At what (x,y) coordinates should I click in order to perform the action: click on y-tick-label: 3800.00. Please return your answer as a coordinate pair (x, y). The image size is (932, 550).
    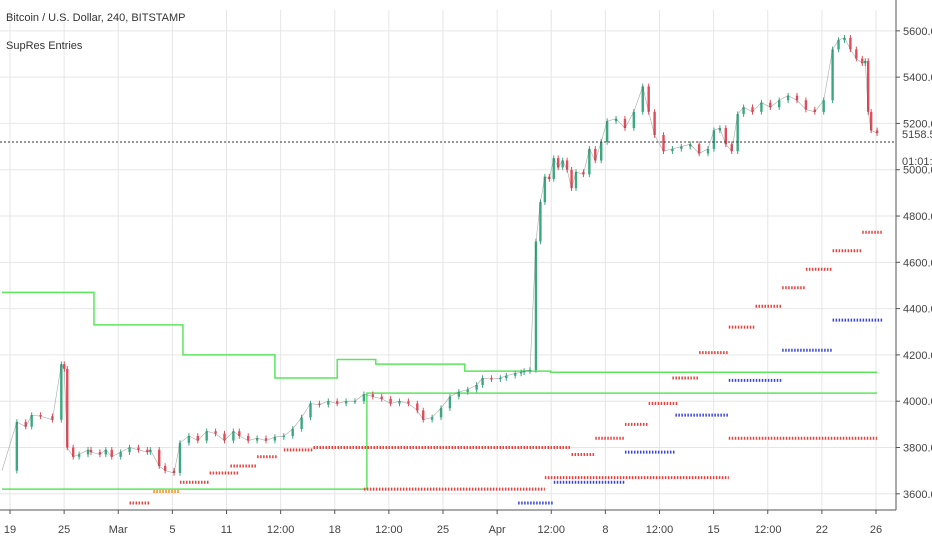
    Looking at the image, I should click on (917, 449).